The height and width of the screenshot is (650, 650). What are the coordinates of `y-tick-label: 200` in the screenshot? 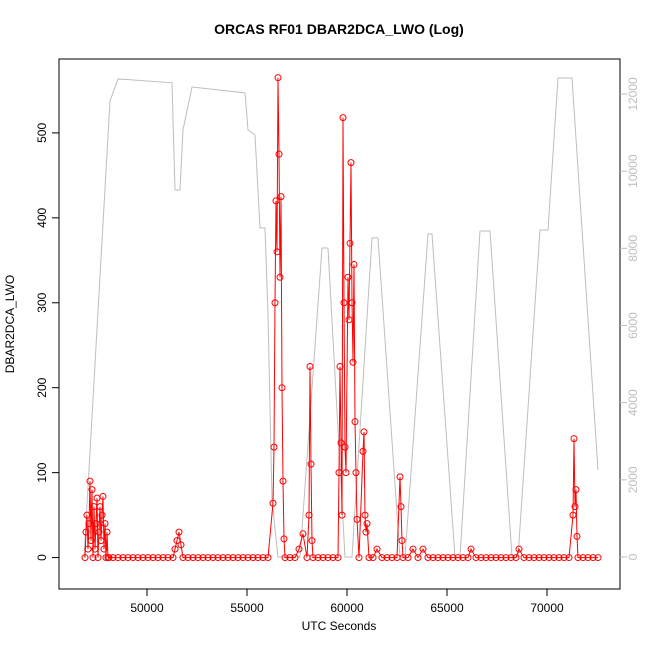 It's located at (42, 387).